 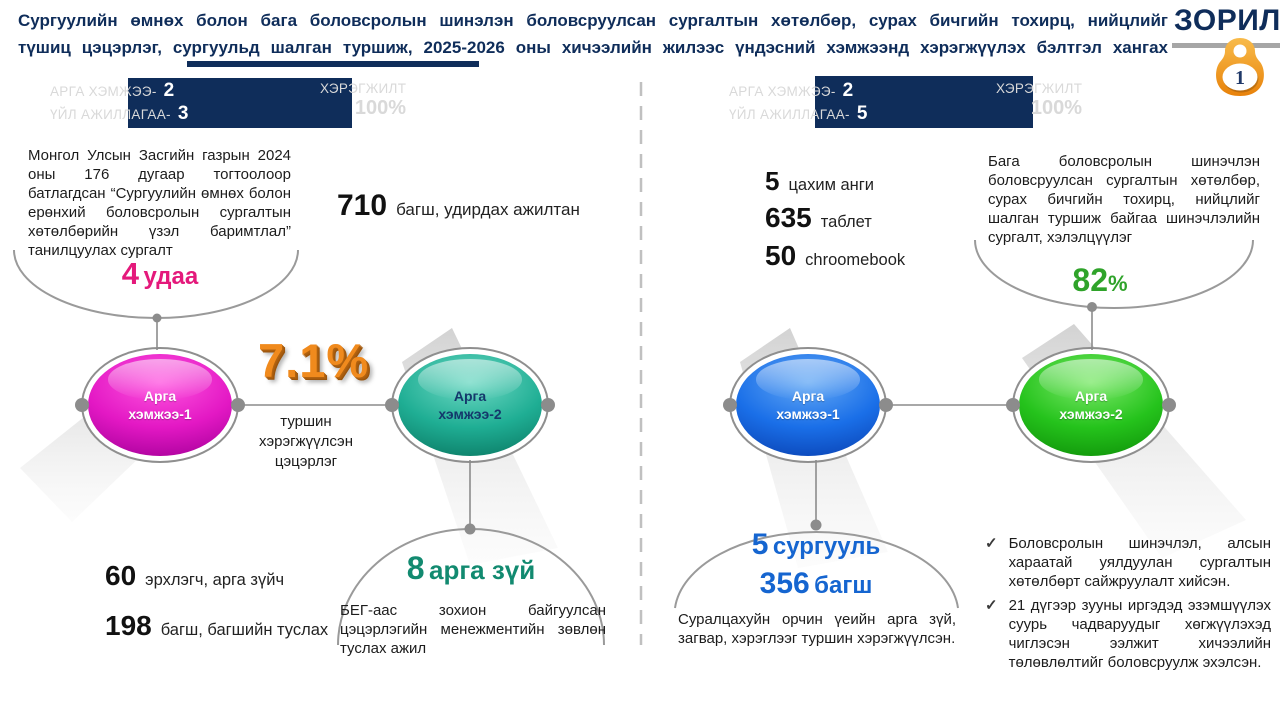 I want to click on stat-label: chroomebook, so click(x=855, y=260).